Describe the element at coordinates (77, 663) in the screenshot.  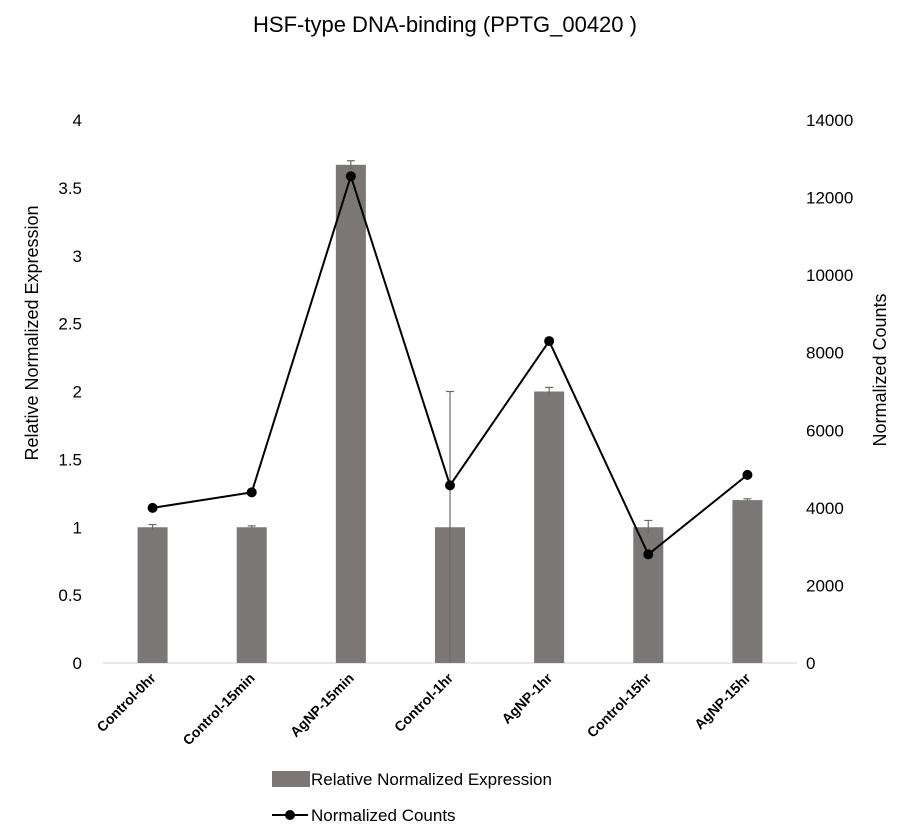
I see `y-tick-label: 0` at that location.